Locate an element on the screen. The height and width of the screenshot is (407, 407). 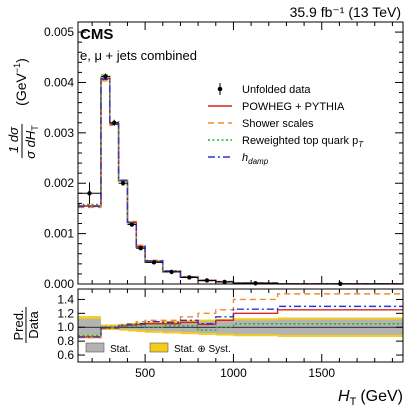
legend-entry: Reweighted top quark pT is located at coordinates (286, 142).